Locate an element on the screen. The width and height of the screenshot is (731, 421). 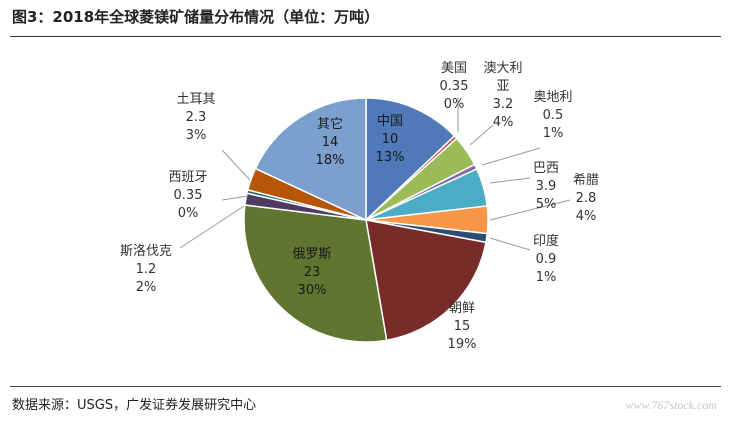
slice-label-2-name1: 亚 is located at coordinates (502, 86).